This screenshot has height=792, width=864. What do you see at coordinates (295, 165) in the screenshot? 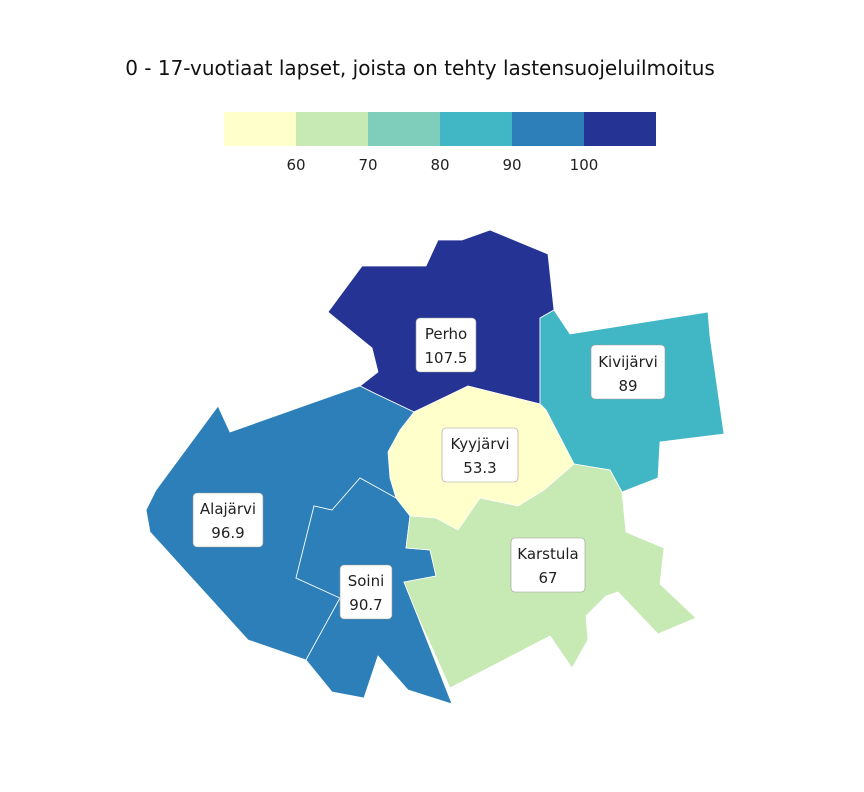
I see `legend-tick-60: 60` at bounding box center [295, 165].